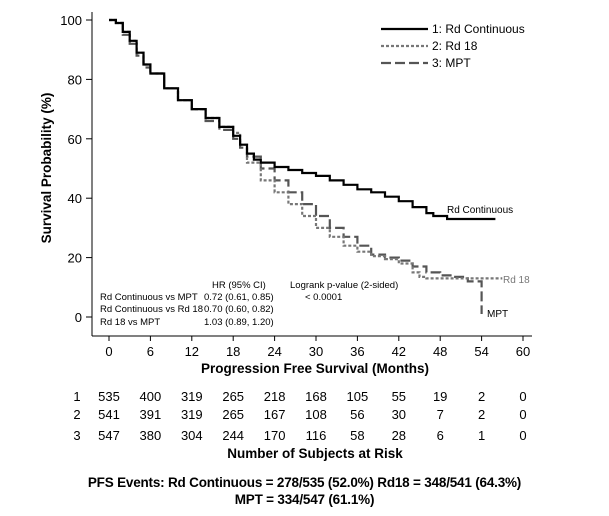  I want to click on x-tick-label: 18, so click(233, 351).